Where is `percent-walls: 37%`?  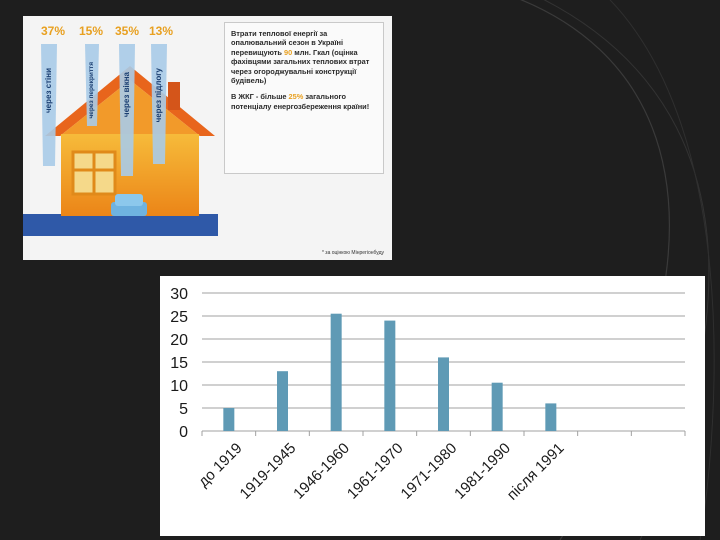 percent-walls: 37% is located at coordinates (53, 31).